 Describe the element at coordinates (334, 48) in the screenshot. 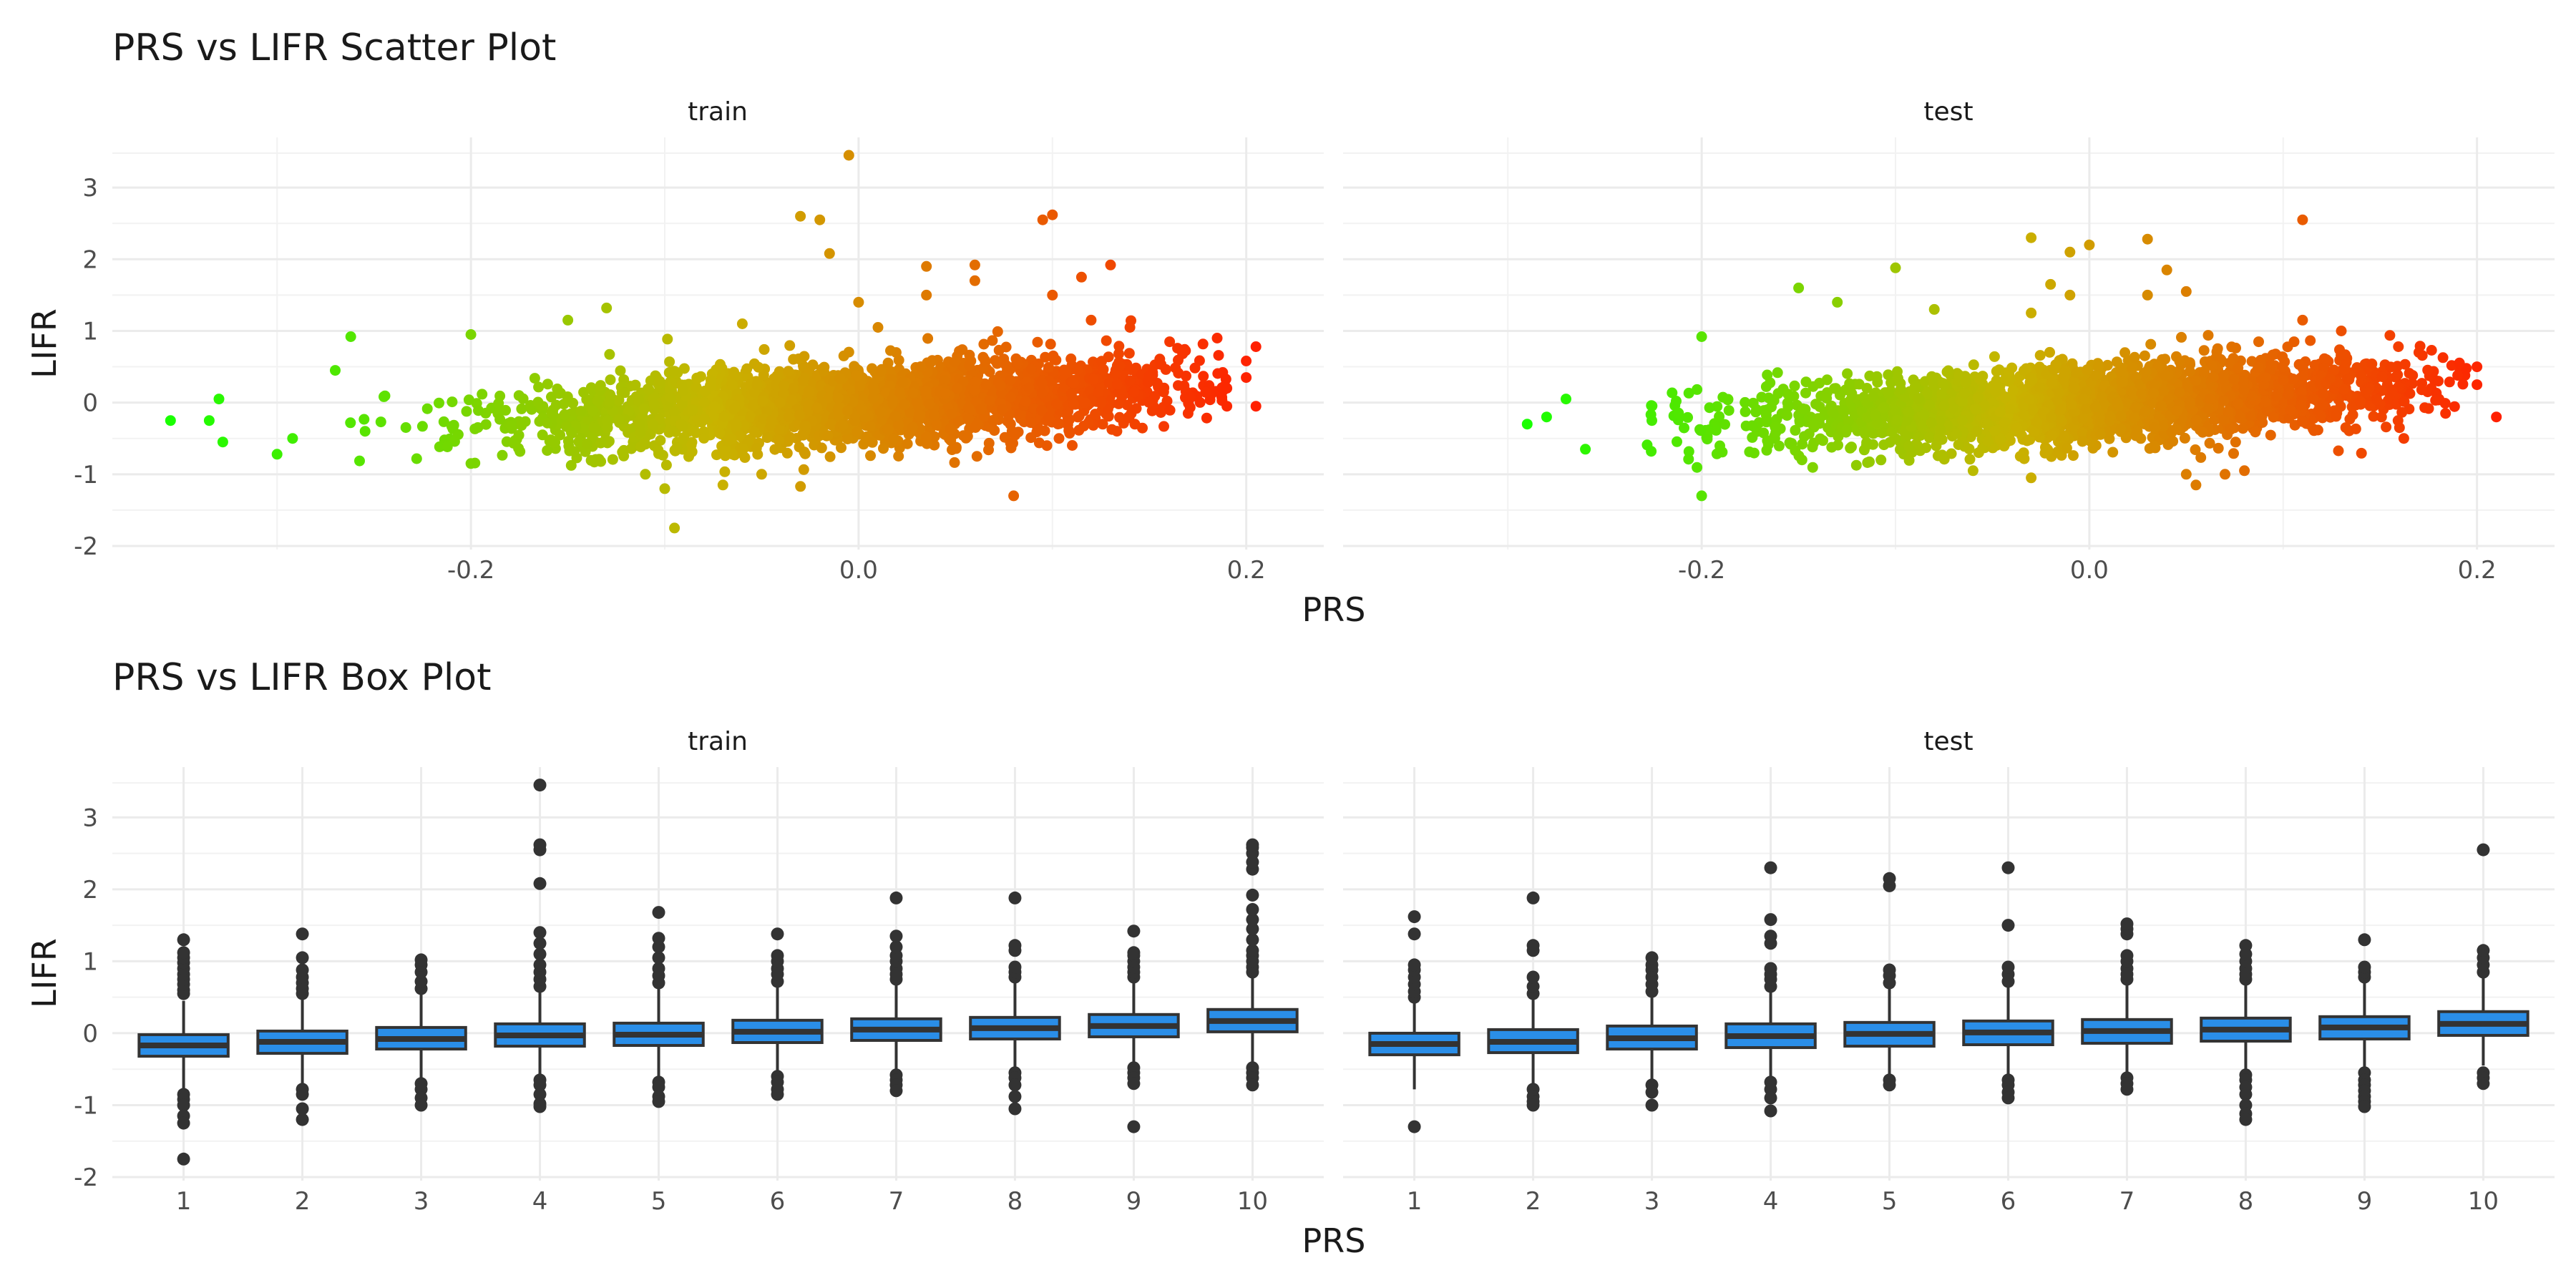

I see `scatter-chart-title: PRS vs LIFR Scatter Plot` at that location.